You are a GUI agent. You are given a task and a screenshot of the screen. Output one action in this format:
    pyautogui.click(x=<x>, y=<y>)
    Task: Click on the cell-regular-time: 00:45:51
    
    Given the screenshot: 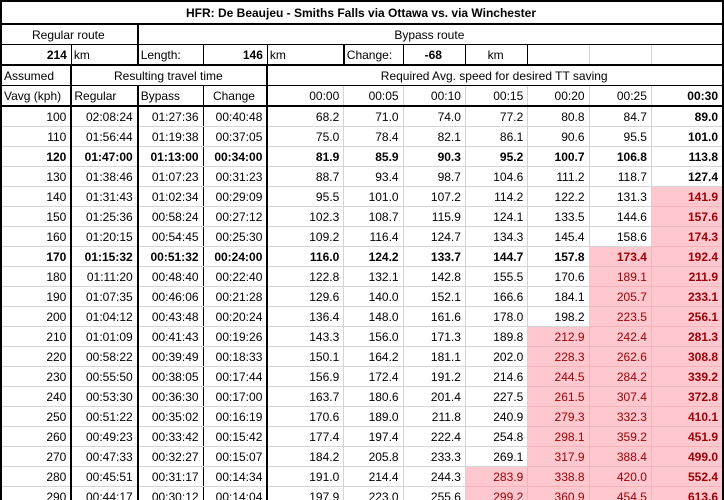 What is the action you would take?
    pyautogui.click(x=105, y=476)
    